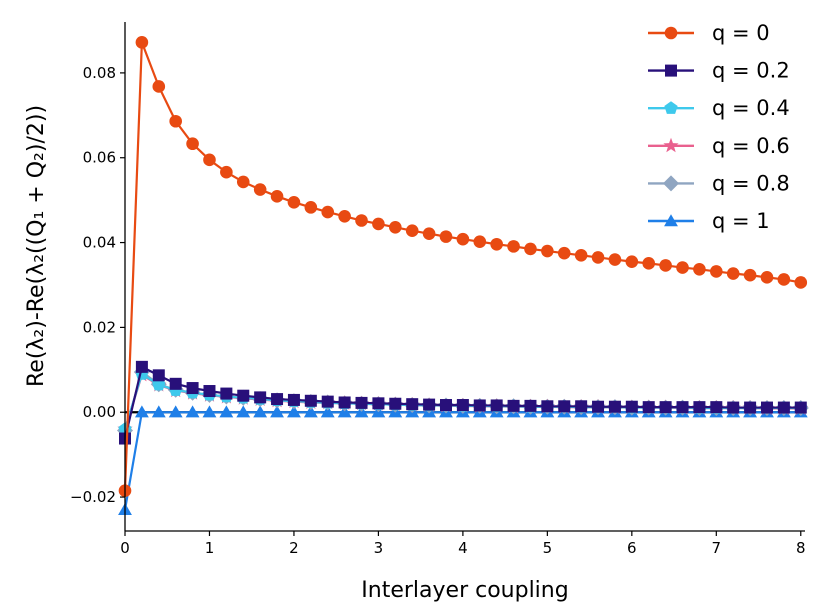 This screenshot has height=614, width=830. I want to click on legend: q = 0 q = 0.2 q = 0.4 q = 0.6 q = 0.8 q = 1, so click(719, 127).